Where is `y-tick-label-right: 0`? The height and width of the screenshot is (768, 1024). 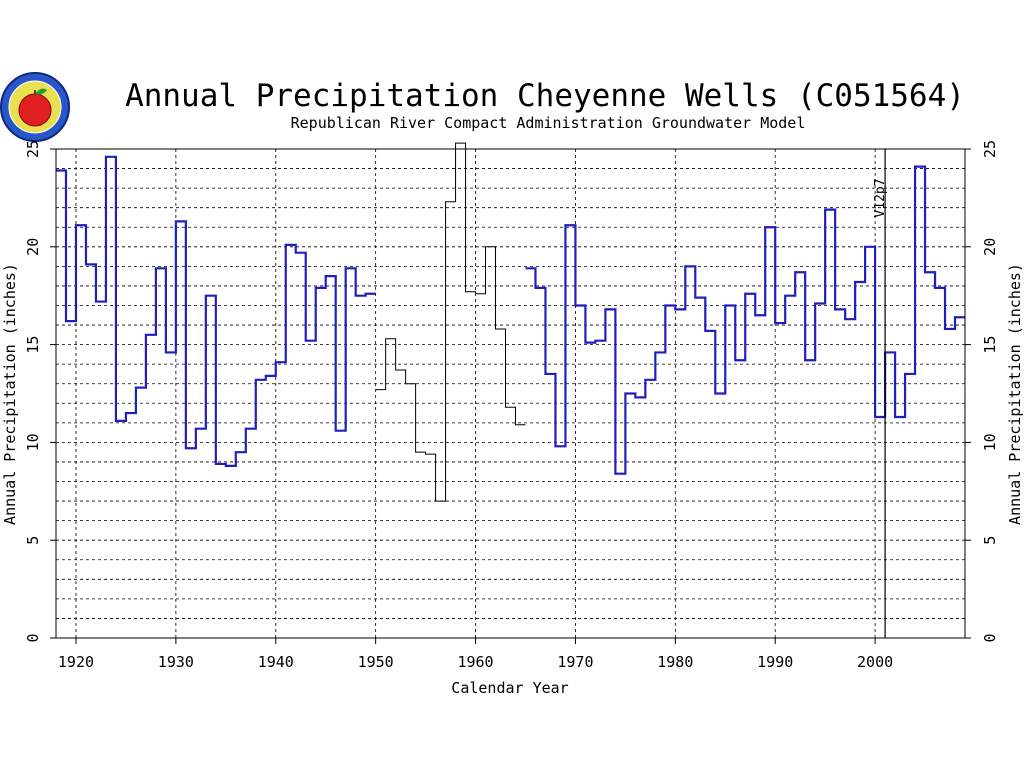
y-tick-label-right: 0 is located at coordinates (990, 637).